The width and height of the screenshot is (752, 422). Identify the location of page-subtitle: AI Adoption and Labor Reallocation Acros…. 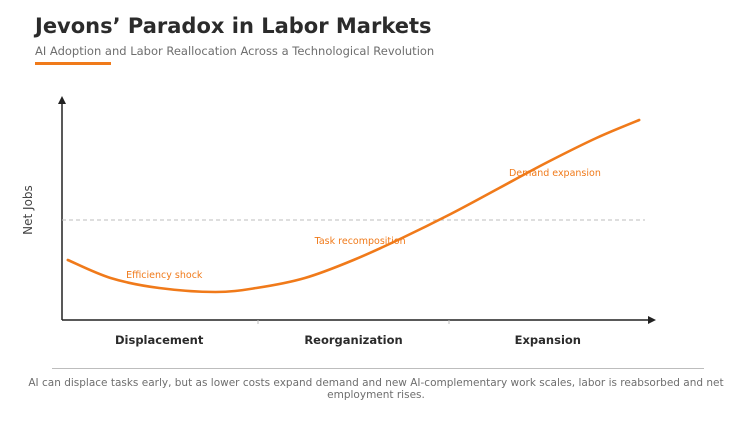
(235, 51).